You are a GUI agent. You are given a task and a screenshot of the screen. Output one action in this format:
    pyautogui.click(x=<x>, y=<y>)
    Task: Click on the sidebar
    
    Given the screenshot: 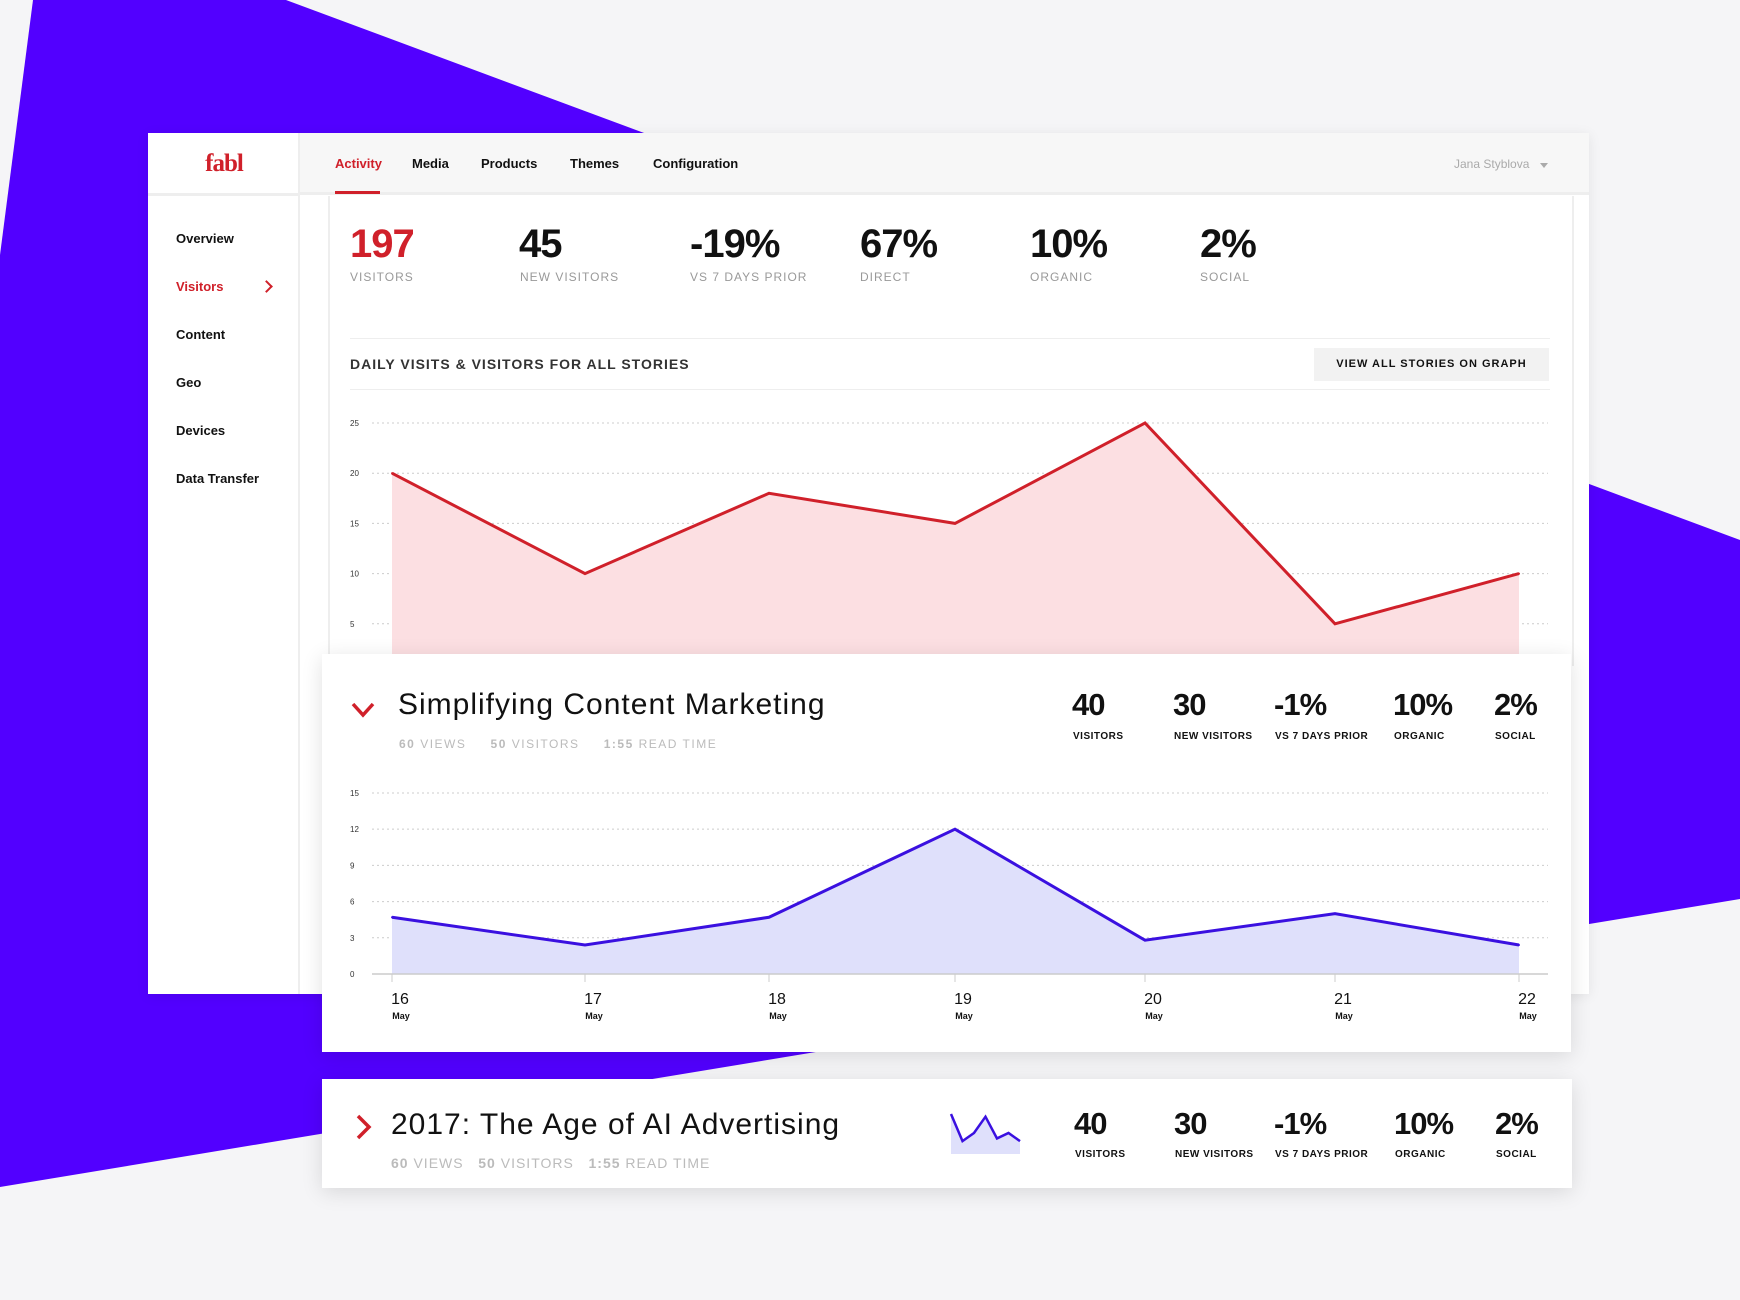 What is the action you would take?
    pyautogui.click(x=224, y=563)
    